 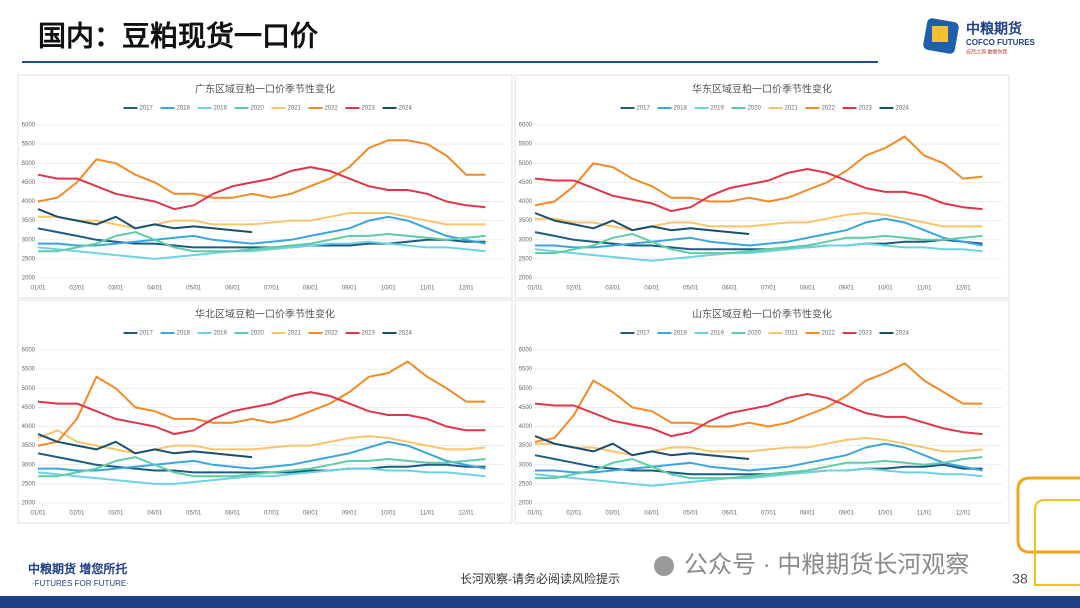 I want to click on legend-label: 2020, so click(x=258, y=109).